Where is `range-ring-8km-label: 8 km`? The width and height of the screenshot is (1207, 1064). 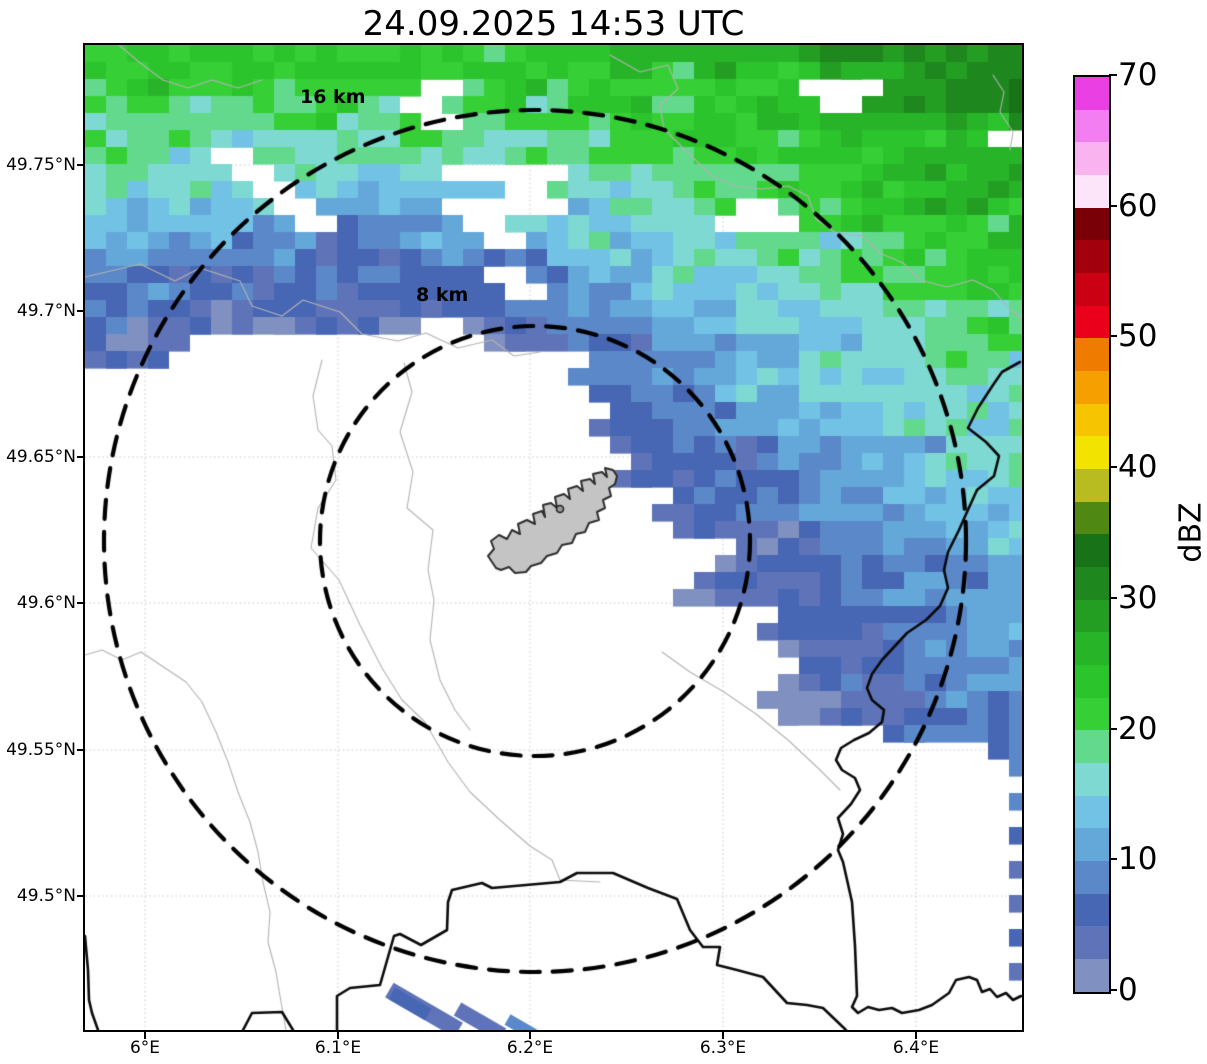
range-ring-8km-label: 8 km is located at coordinates (442, 295).